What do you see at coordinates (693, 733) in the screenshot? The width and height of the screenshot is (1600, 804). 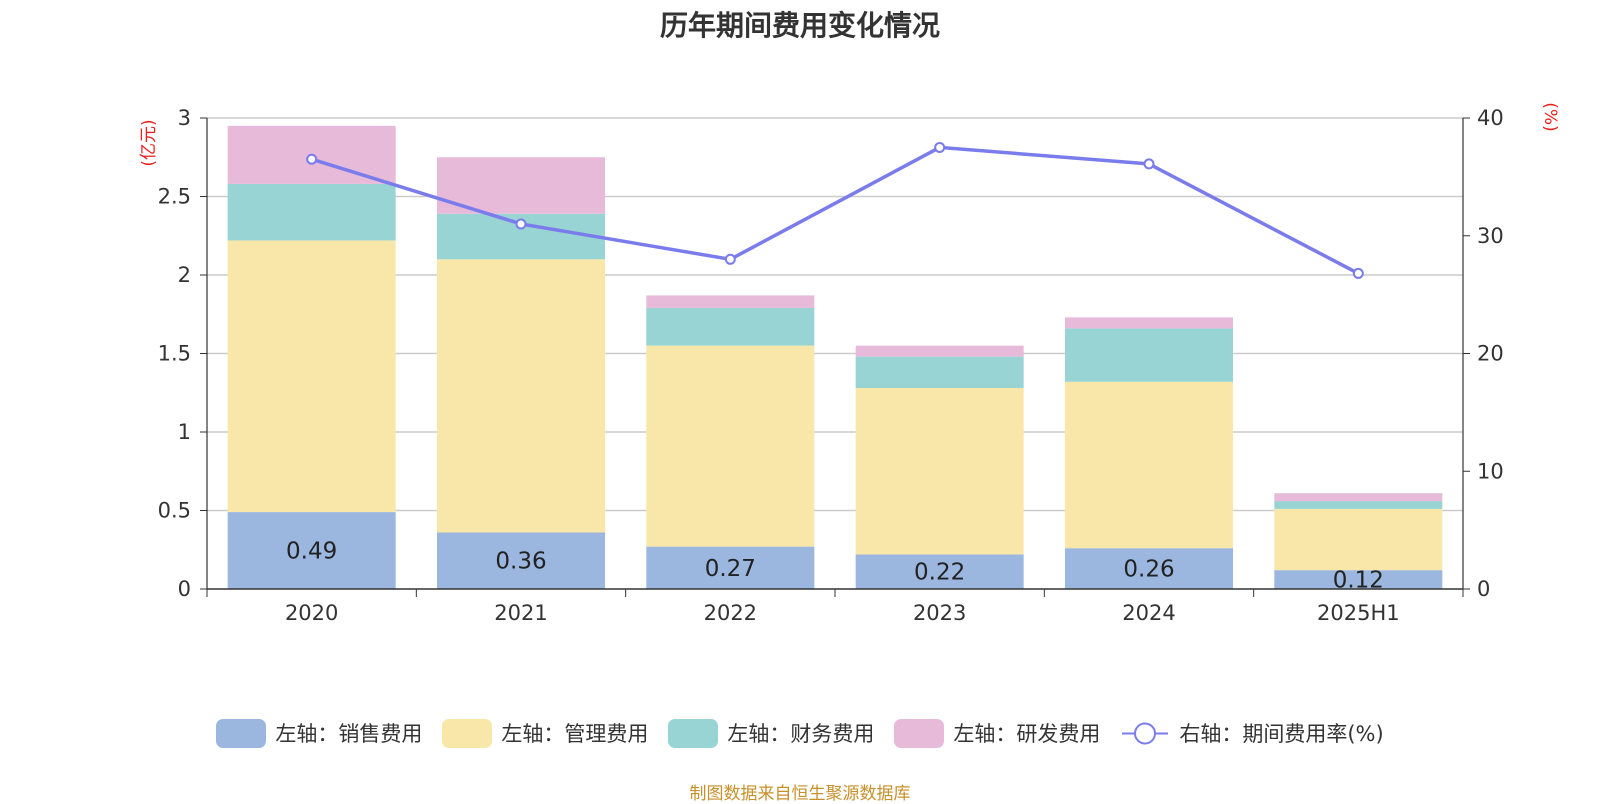 I see `legend-swatch-finance` at bounding box center [693, 733].